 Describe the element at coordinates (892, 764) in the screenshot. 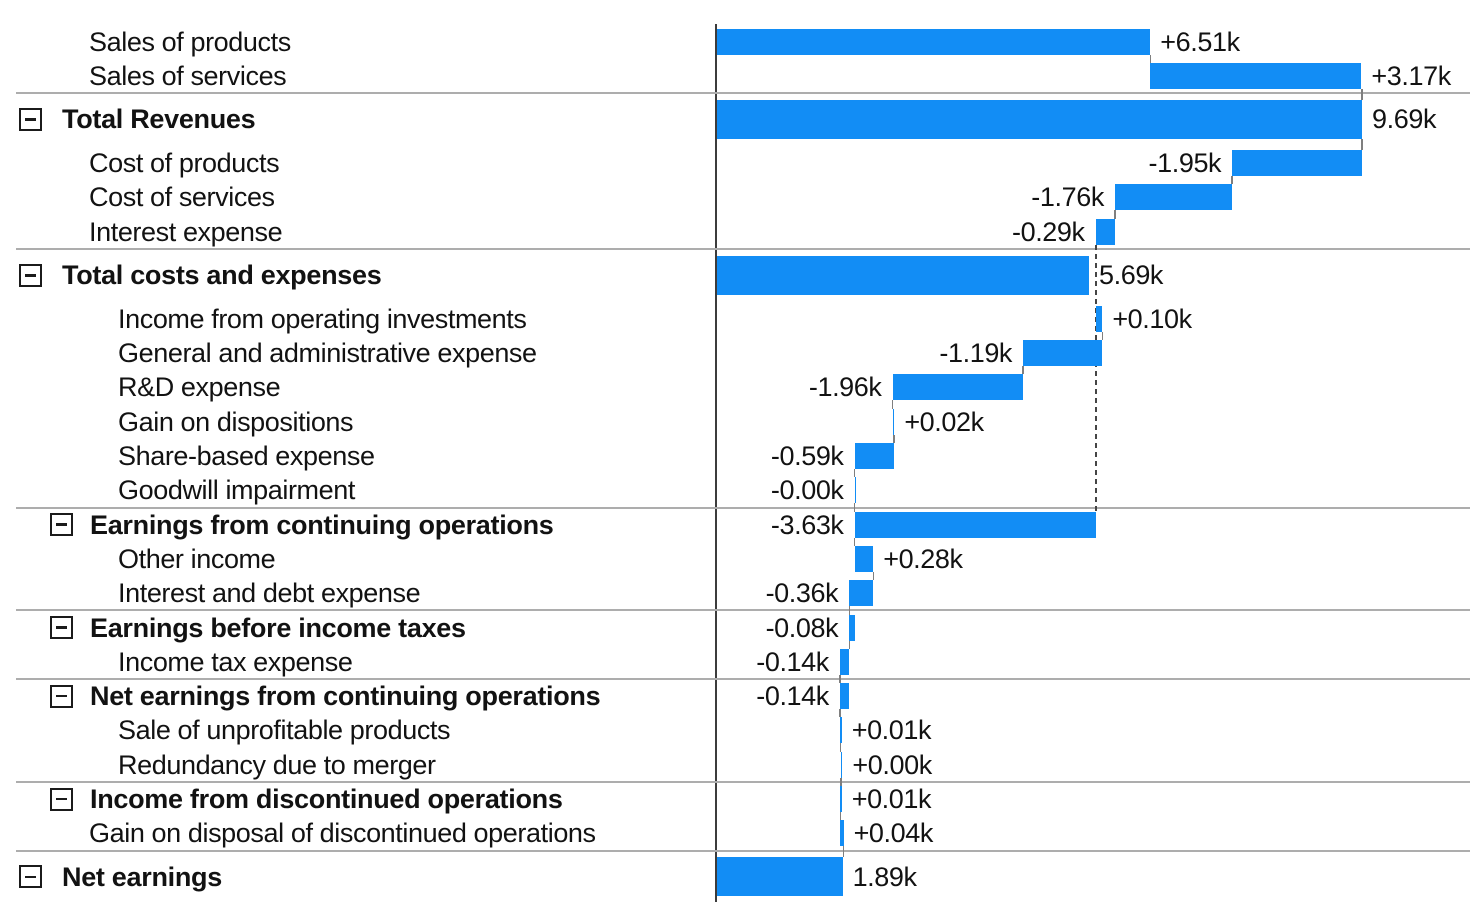

I see `value-label: +0.00k` at that location.